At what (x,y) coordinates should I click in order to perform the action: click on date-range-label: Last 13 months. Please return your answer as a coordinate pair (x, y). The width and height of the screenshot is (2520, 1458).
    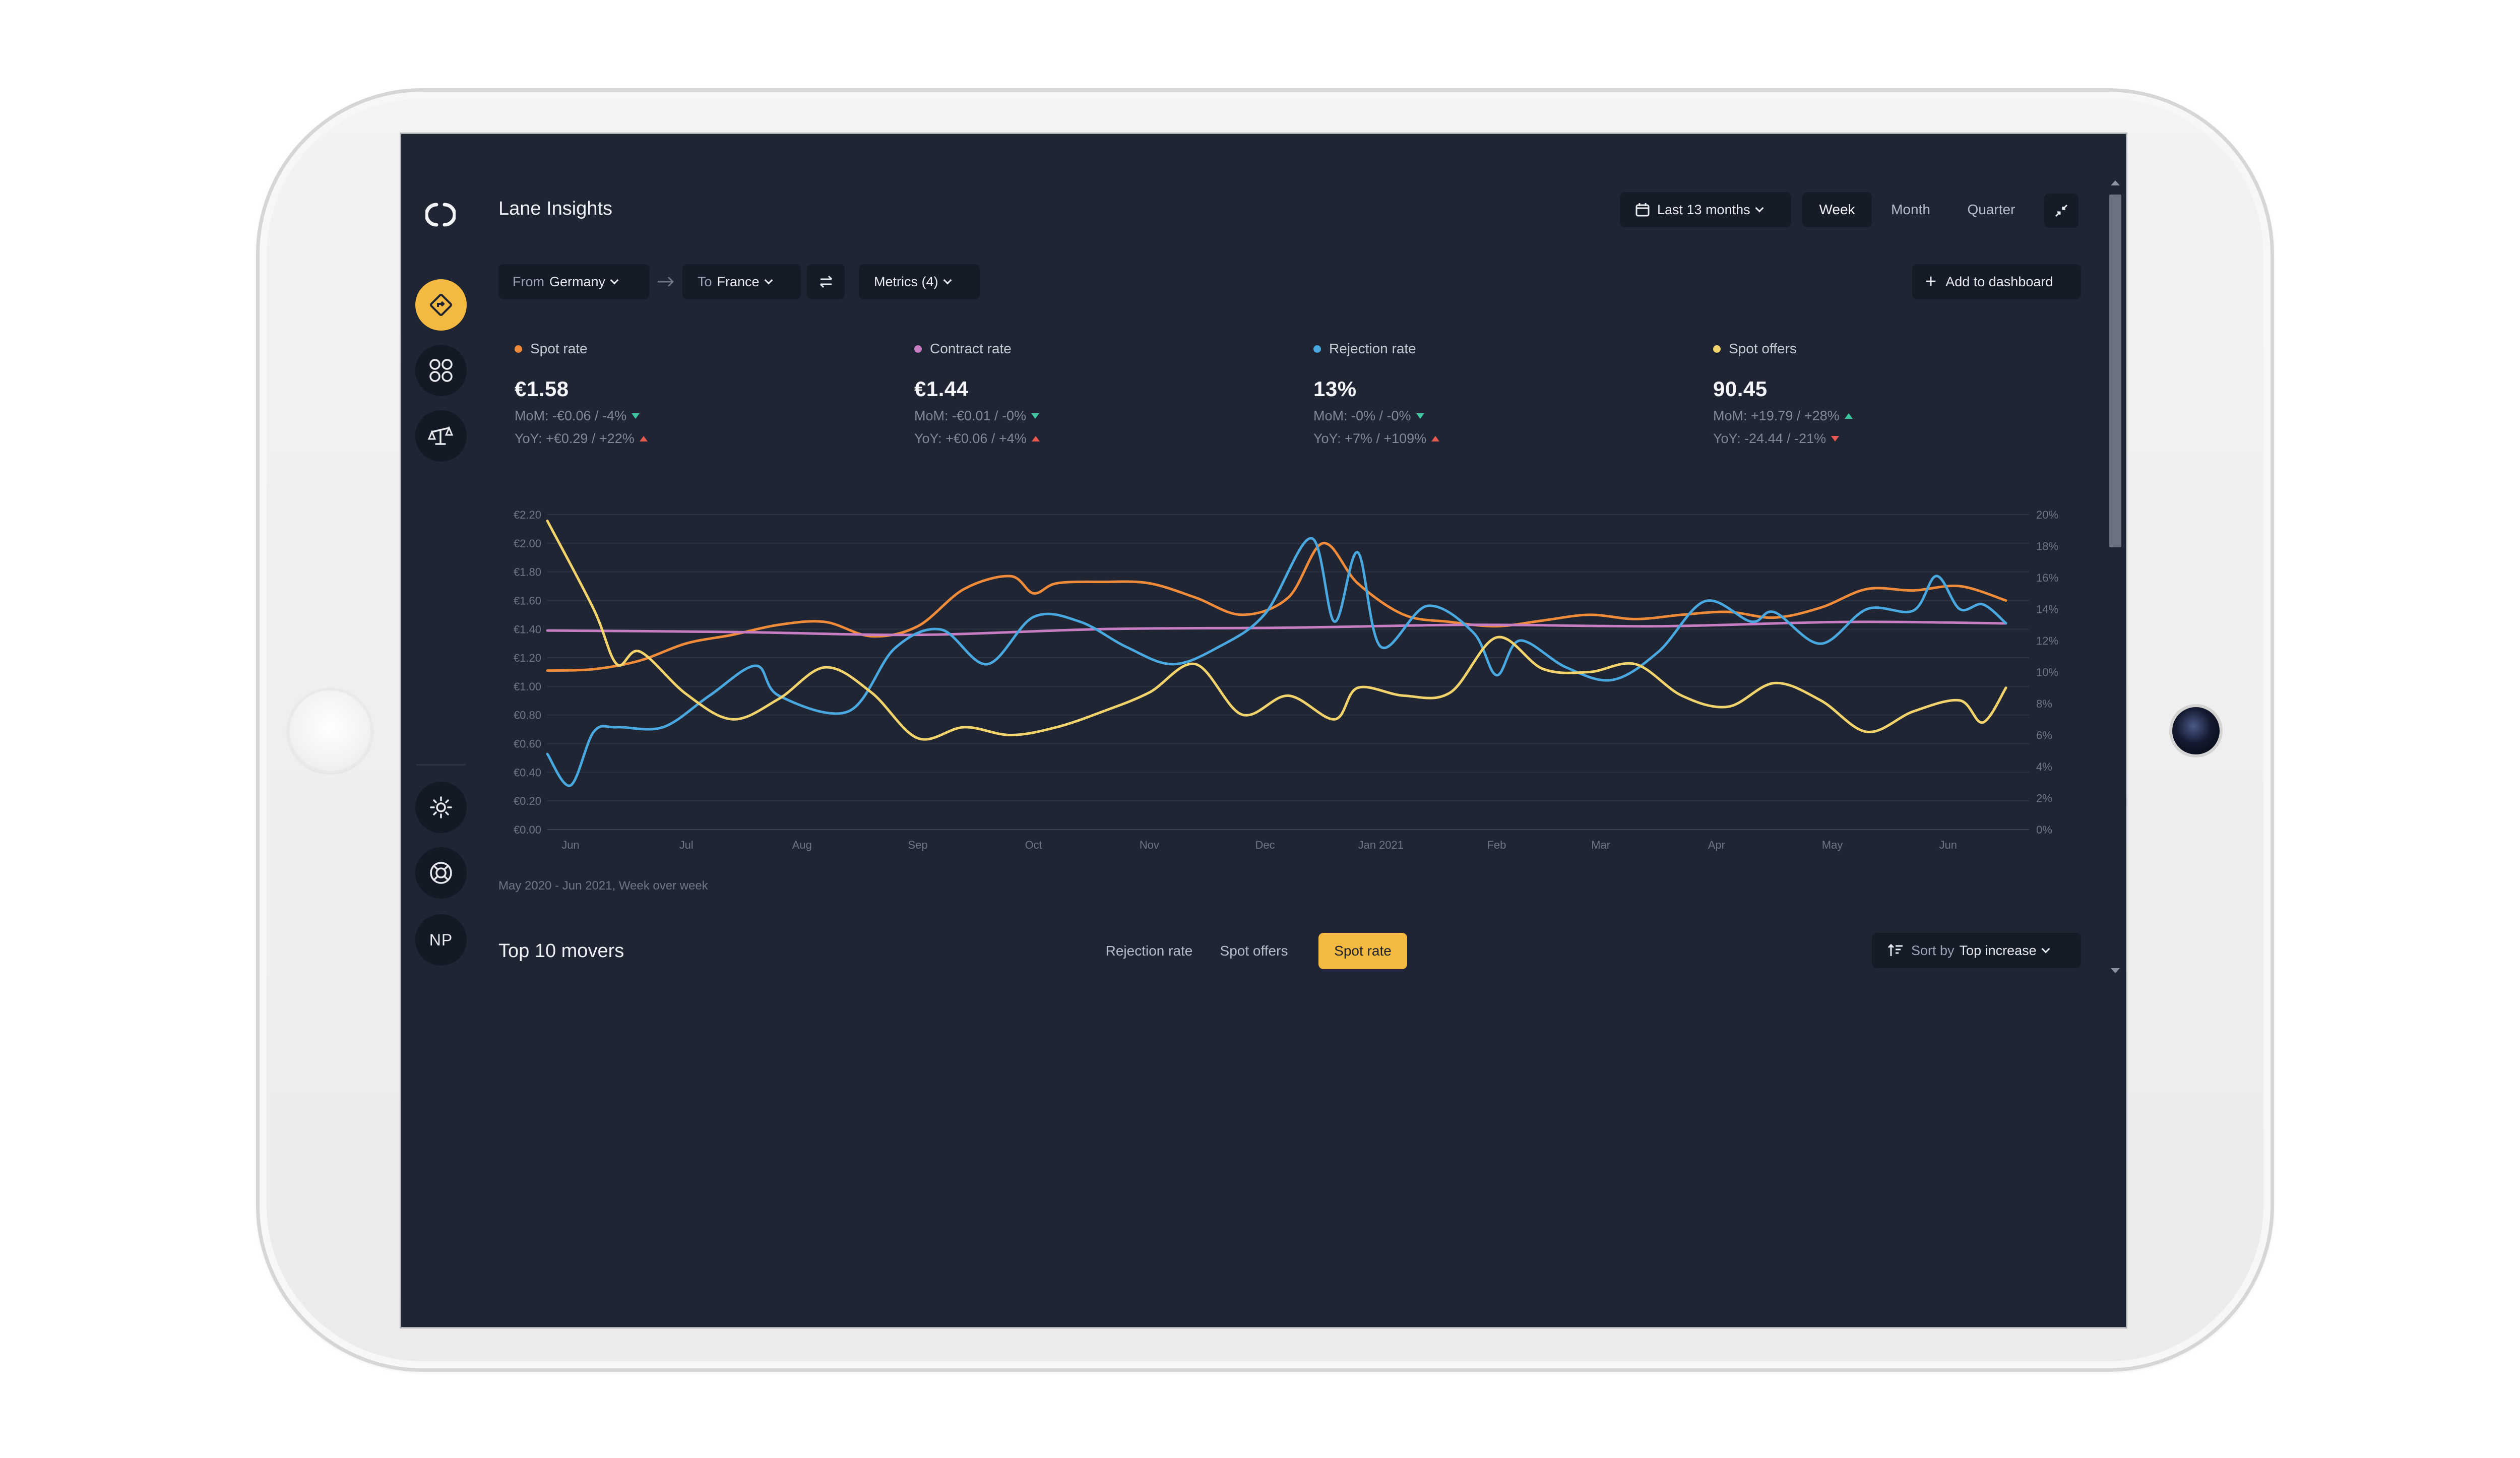
    Looking at the image, I should click on (1703, 210).